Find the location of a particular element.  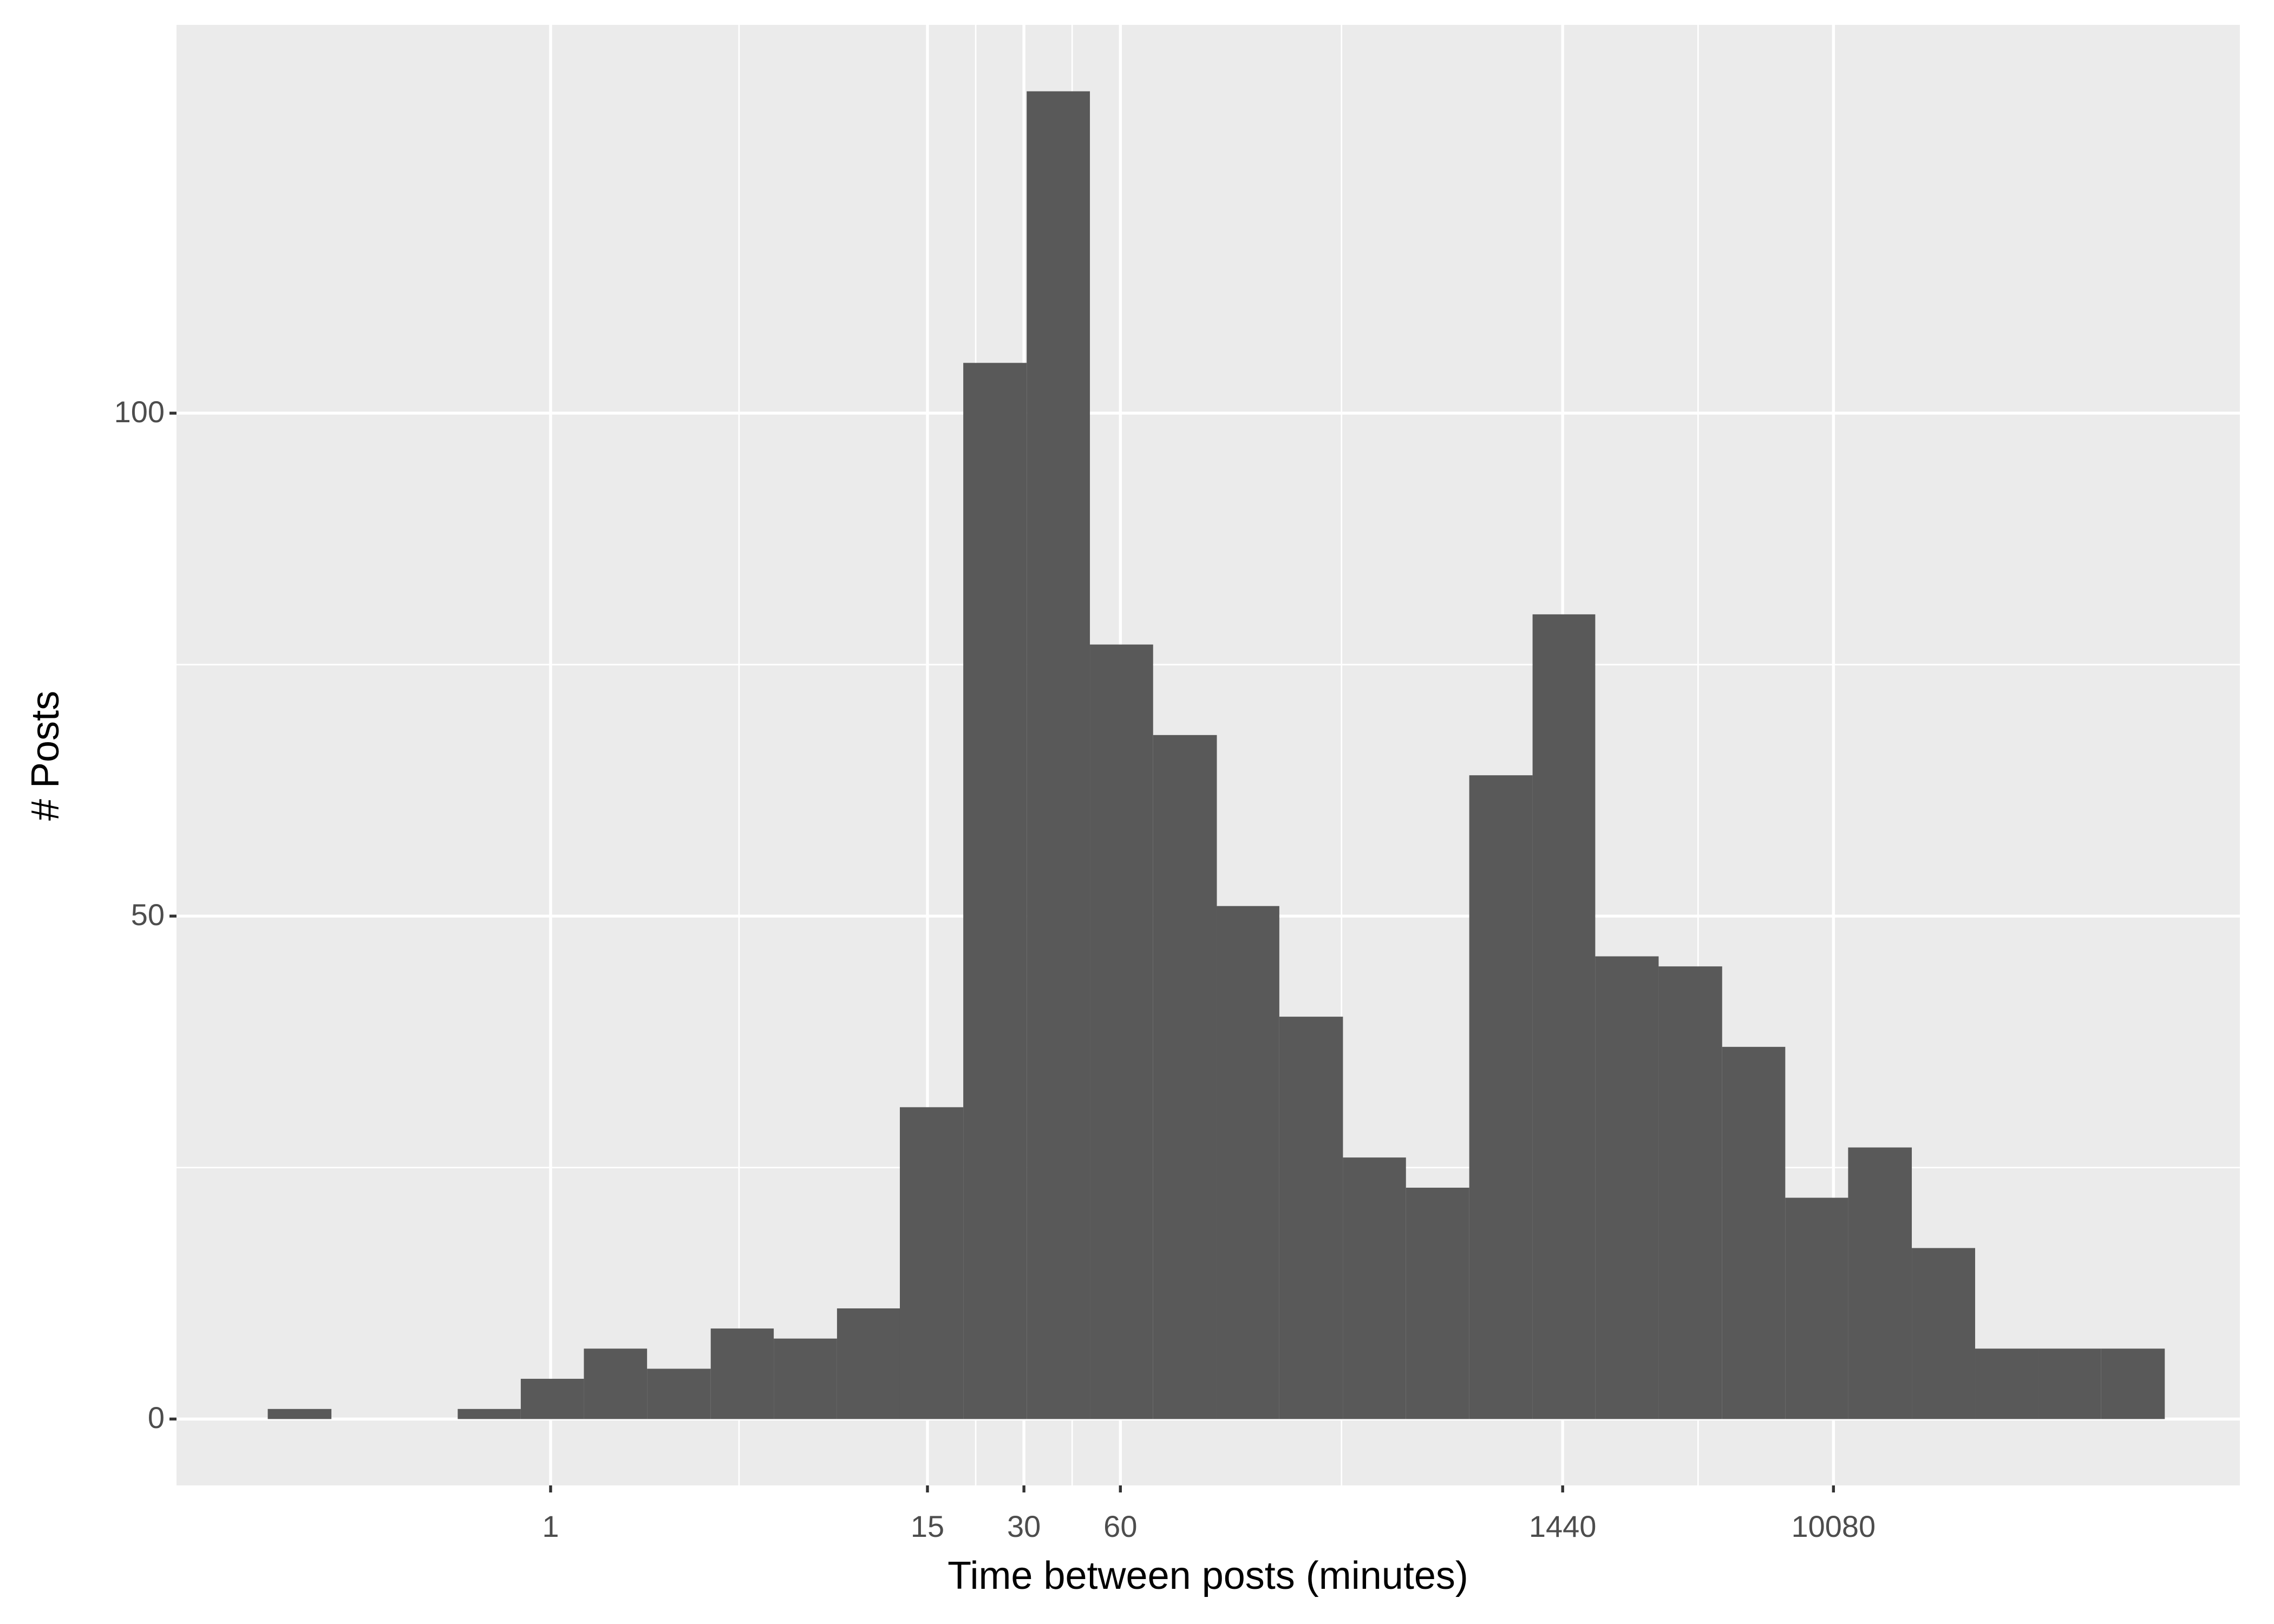

x-tick-label: 10080 is located at coordinates (1834, 1526).